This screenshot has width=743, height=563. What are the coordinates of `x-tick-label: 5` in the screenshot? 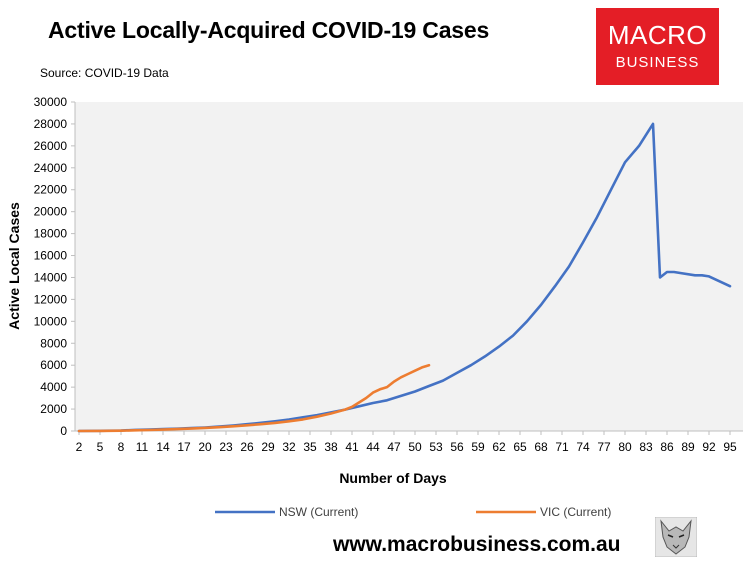 It's located at (100, 447).